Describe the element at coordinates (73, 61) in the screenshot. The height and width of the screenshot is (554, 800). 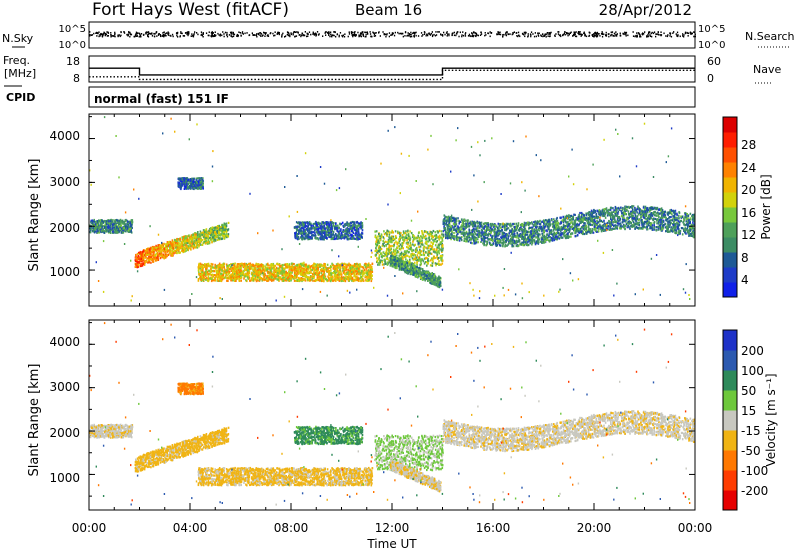
I see `freq-left-tick-top: 18` at that location.